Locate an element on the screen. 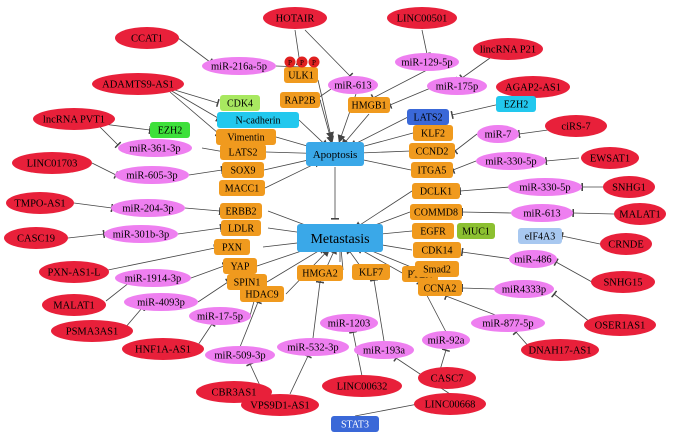 The width and height of the screenshot is (677, 435). gene-label: CDK4 is located at coordinates (240, 104).